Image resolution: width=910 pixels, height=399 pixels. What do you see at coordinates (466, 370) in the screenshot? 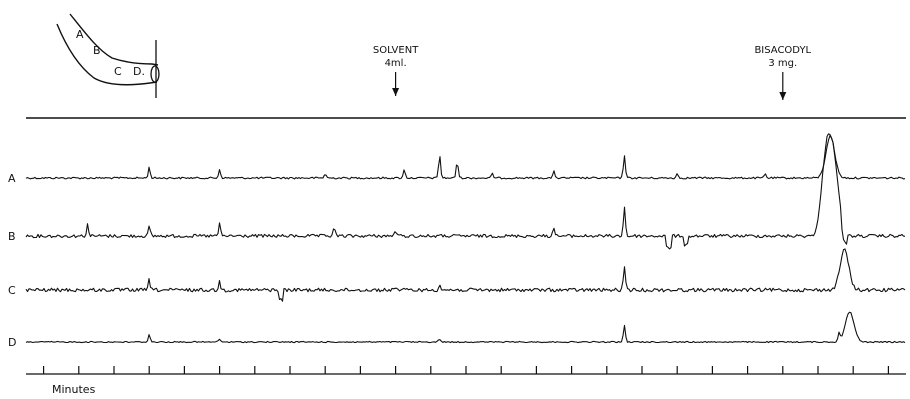
I see `time-axis` at bounding box center [466, 370].